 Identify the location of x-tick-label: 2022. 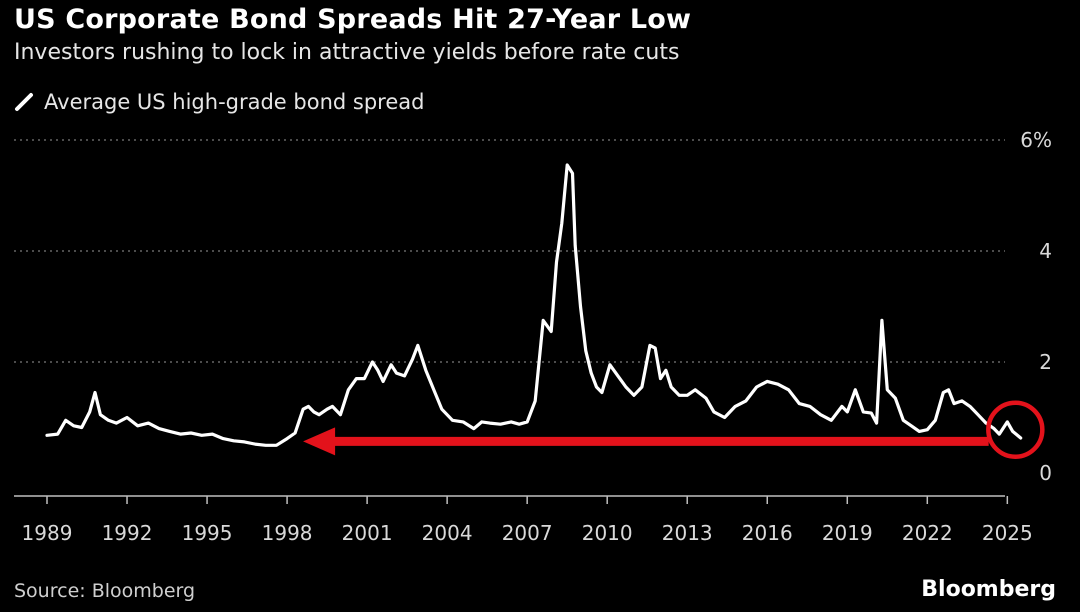
(927, 533).